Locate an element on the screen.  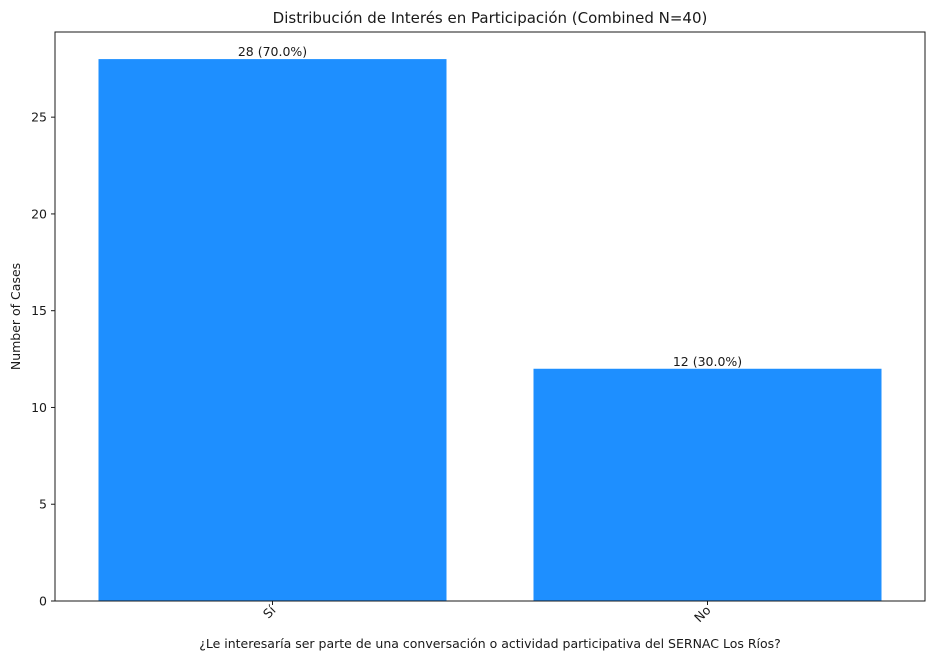
y-tick-label: 15 is located at coordinates (39, 310).